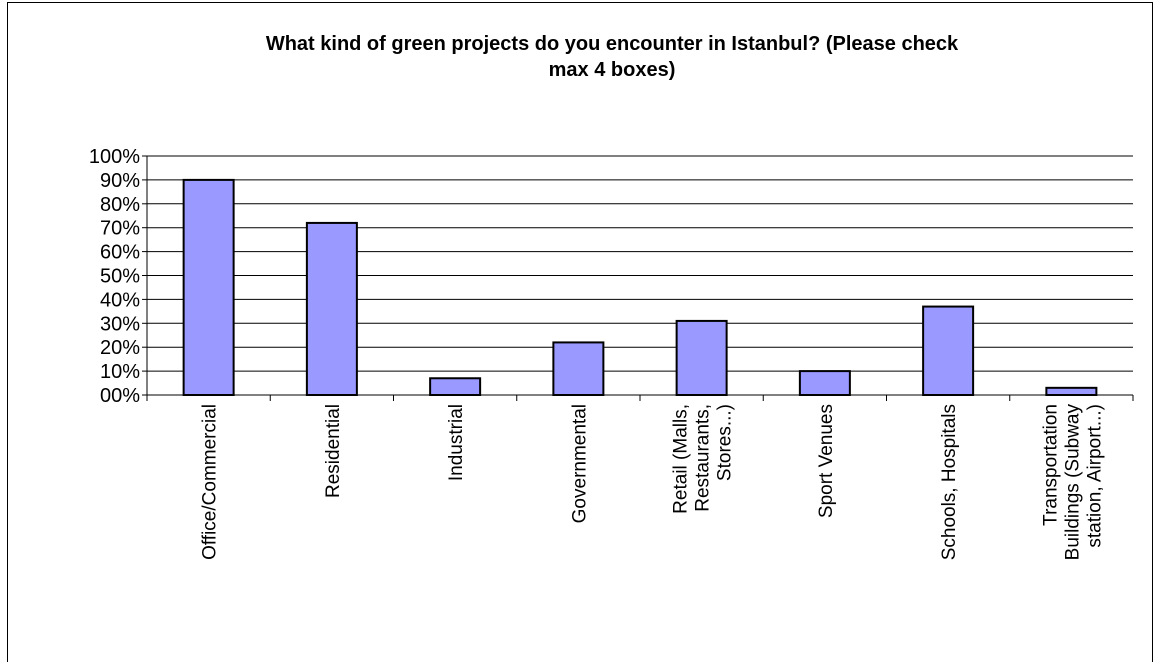 The width and height of the screenshot is (1155, 662). I want to click on y-tick-label: 20%, so click(120, 348).